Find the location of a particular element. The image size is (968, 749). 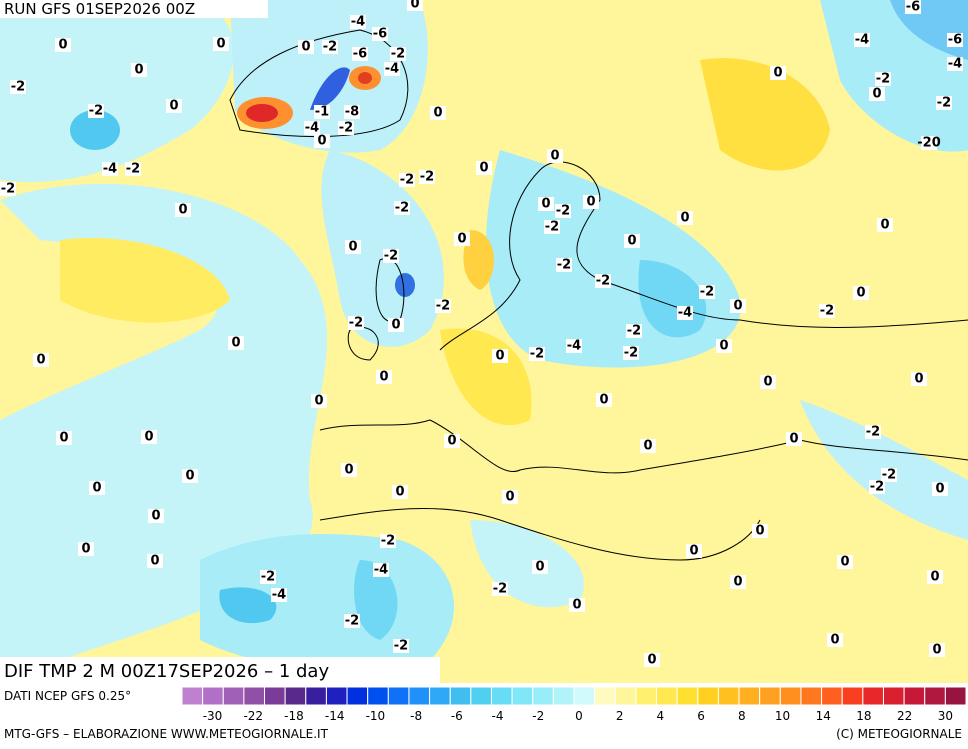

colorbar: -30 -22 -18 -14 -10 -8 -6 -4 -2 0 2 4 6 8 10 14 18 22 30 is located at coordinates (574, 704).